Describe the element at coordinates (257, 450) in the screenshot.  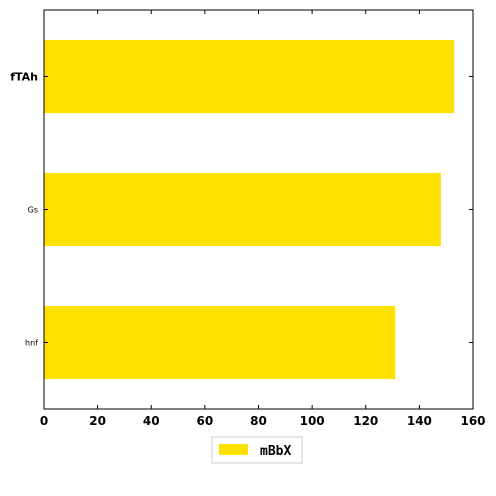
I see `legend: mBbX` at that location.